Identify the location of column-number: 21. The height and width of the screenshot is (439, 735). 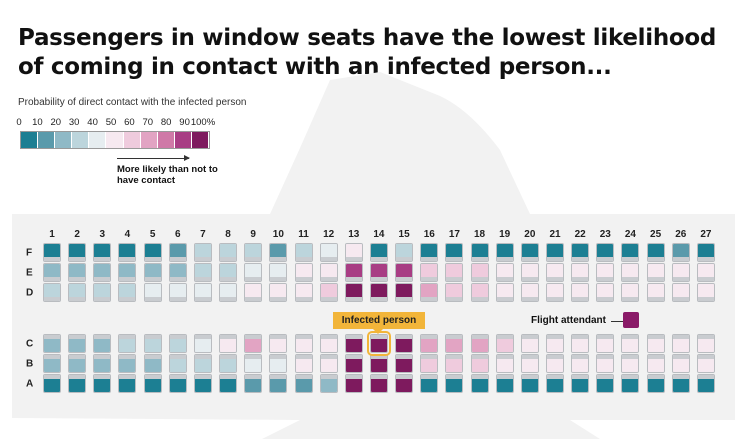
(555, 234).